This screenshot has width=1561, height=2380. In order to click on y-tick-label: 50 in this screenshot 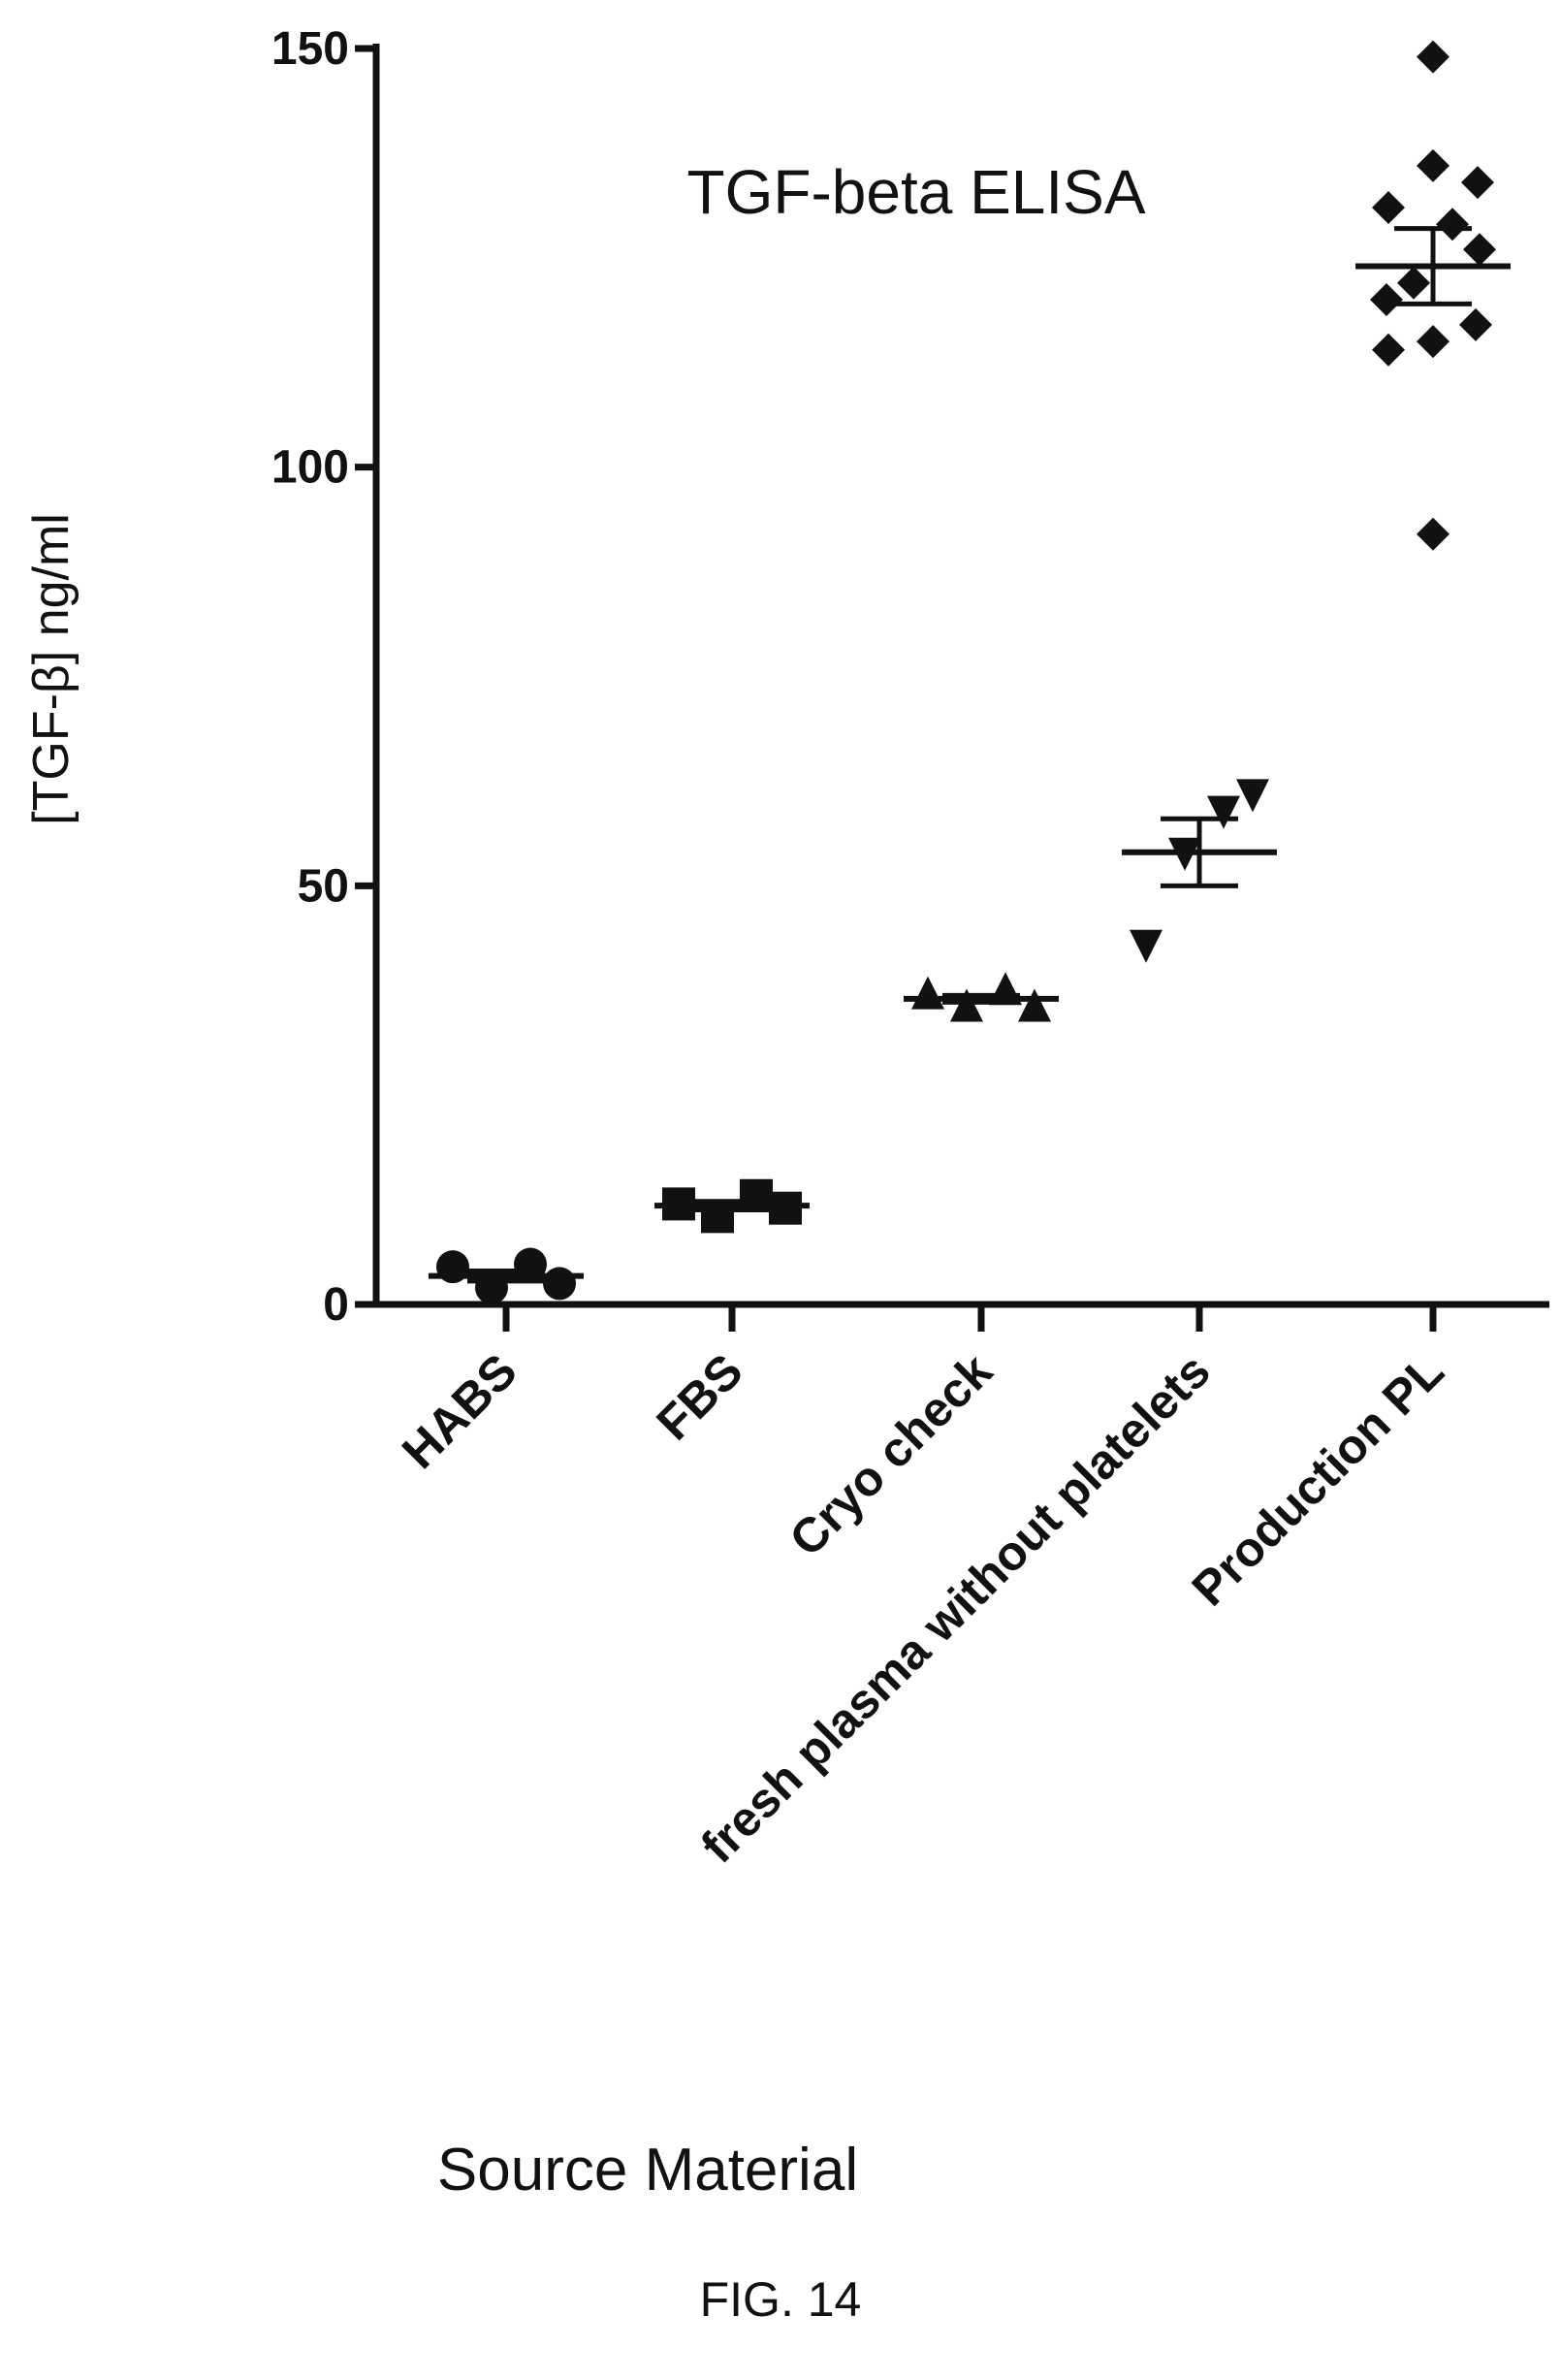, I will do `click(323, 886)`.